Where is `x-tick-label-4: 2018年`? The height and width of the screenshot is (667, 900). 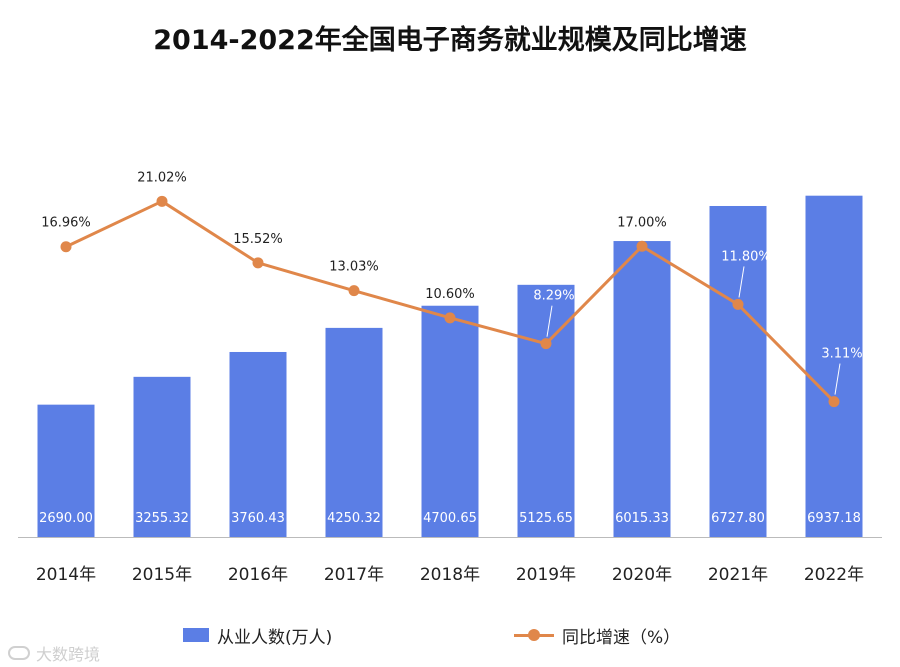 x-tick-label-4: 2018年 is located at coordinates (450, 575).